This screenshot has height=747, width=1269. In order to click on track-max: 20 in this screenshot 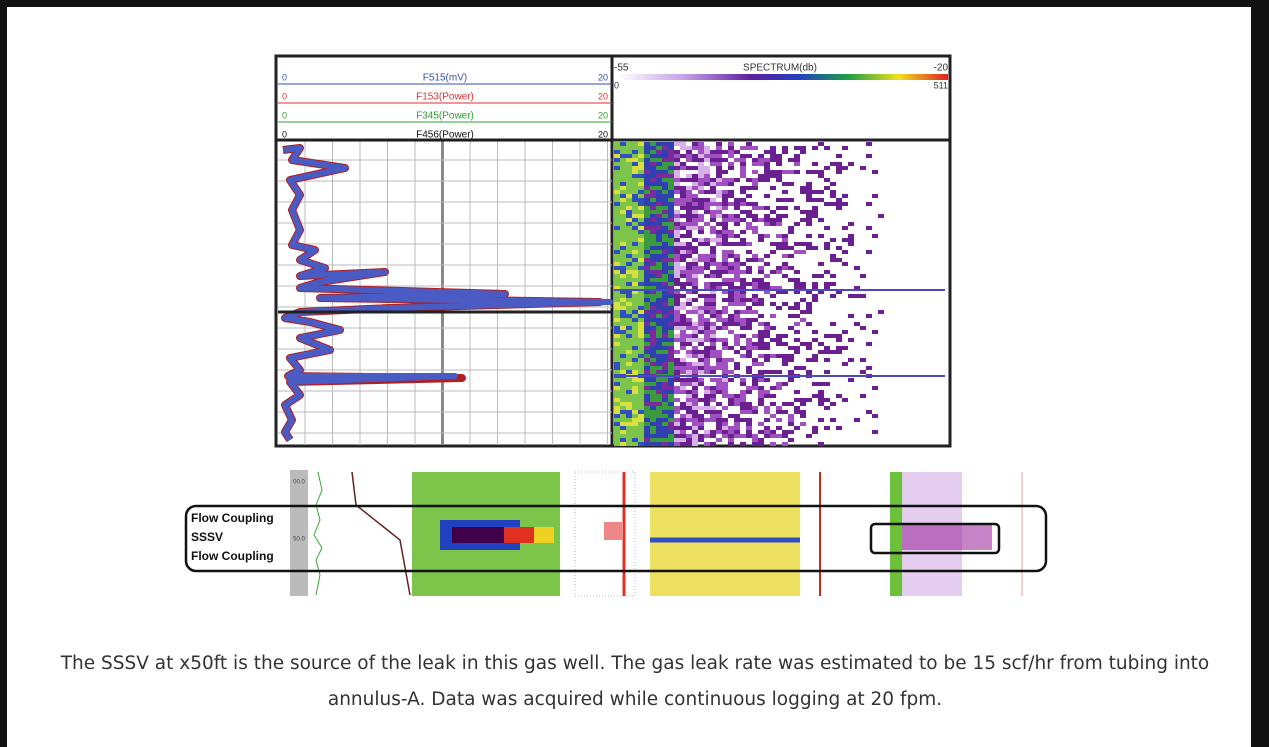, I will do `click(603, 115)`.